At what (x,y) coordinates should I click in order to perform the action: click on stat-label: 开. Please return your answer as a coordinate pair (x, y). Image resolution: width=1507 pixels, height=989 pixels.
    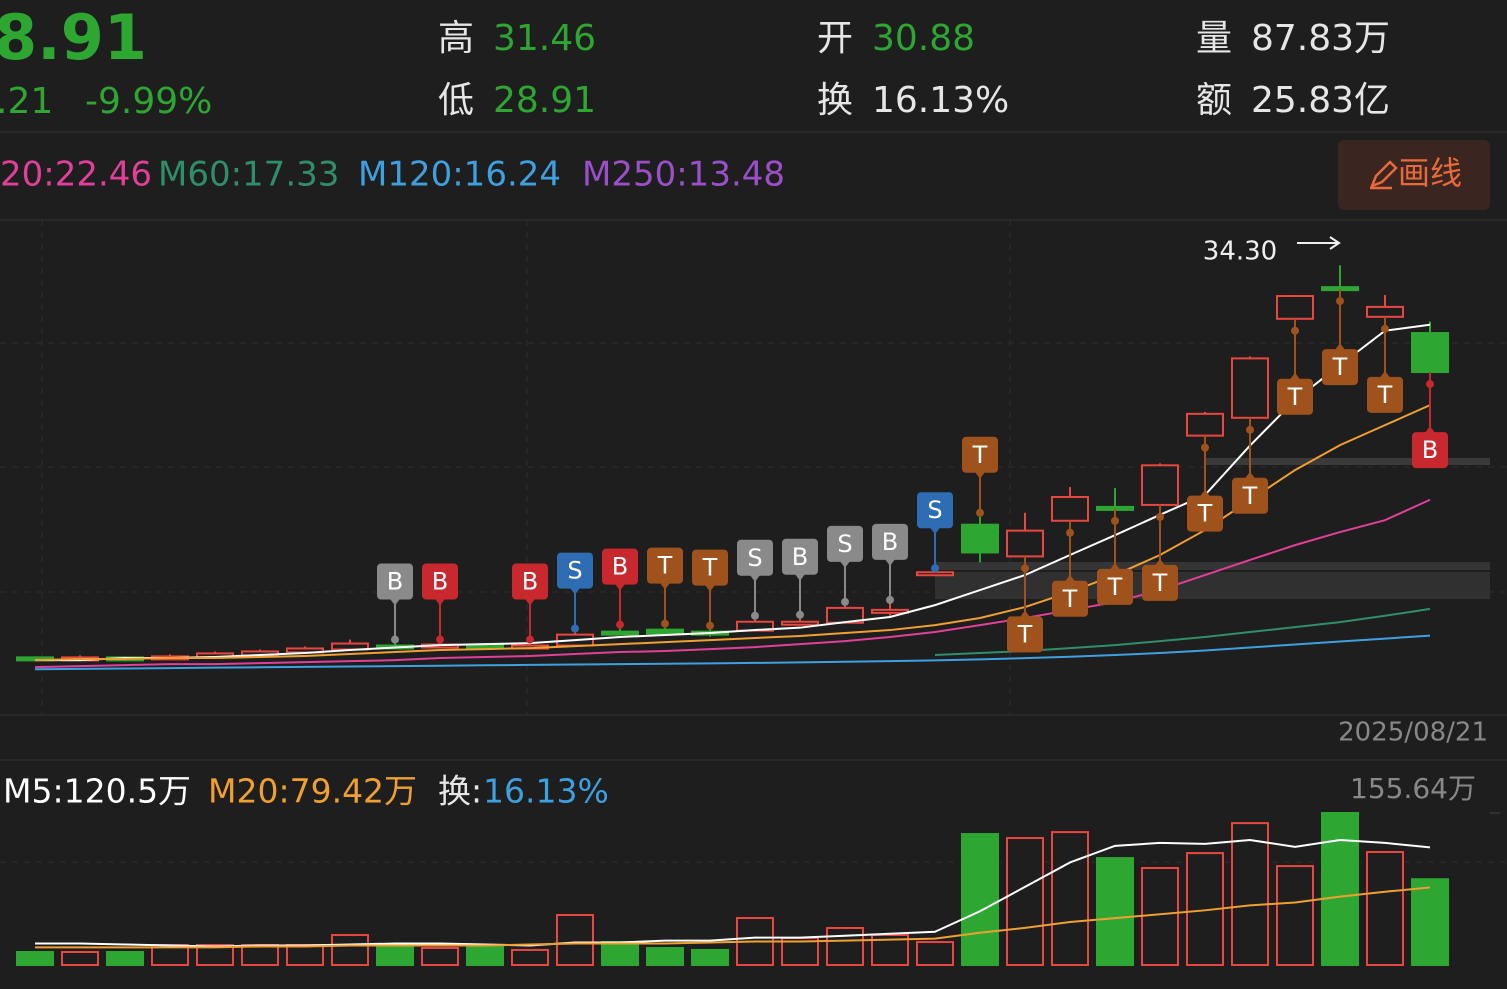
    Looking at the image, I should click on (835, 38).